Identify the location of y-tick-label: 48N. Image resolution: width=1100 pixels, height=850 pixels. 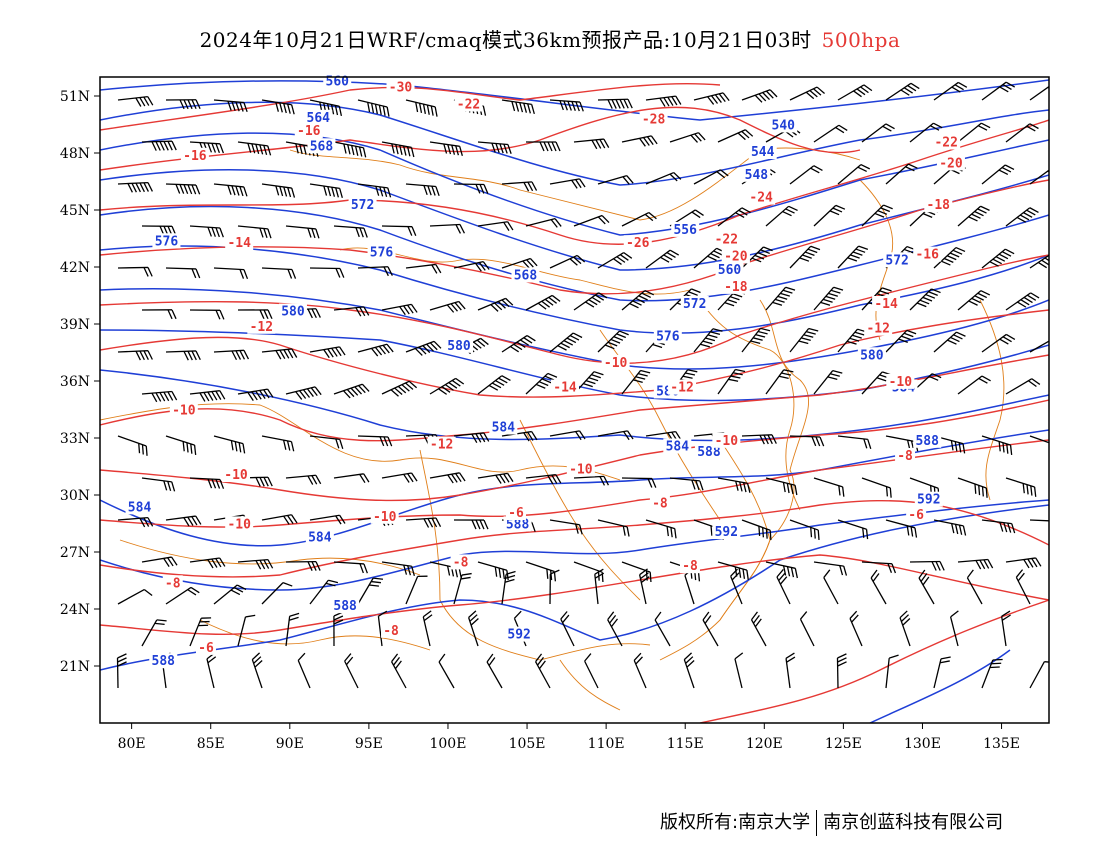
(75, 154).